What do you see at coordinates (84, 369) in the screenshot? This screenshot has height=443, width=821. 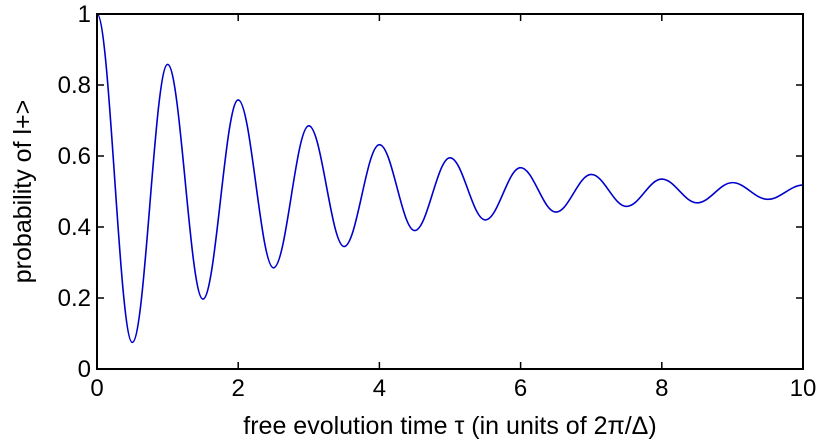 I see `y-tick-label-0: 0` at bounding box center [84, 369].